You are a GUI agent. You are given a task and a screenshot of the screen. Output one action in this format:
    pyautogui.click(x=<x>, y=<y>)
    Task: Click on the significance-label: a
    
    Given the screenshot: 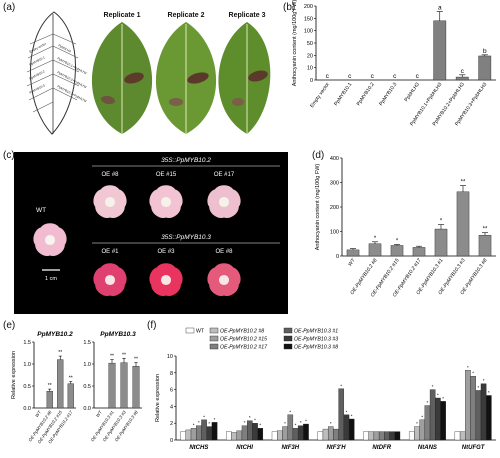 What is the action you would take?
    pyautogui.click(x=440, y=8)
    